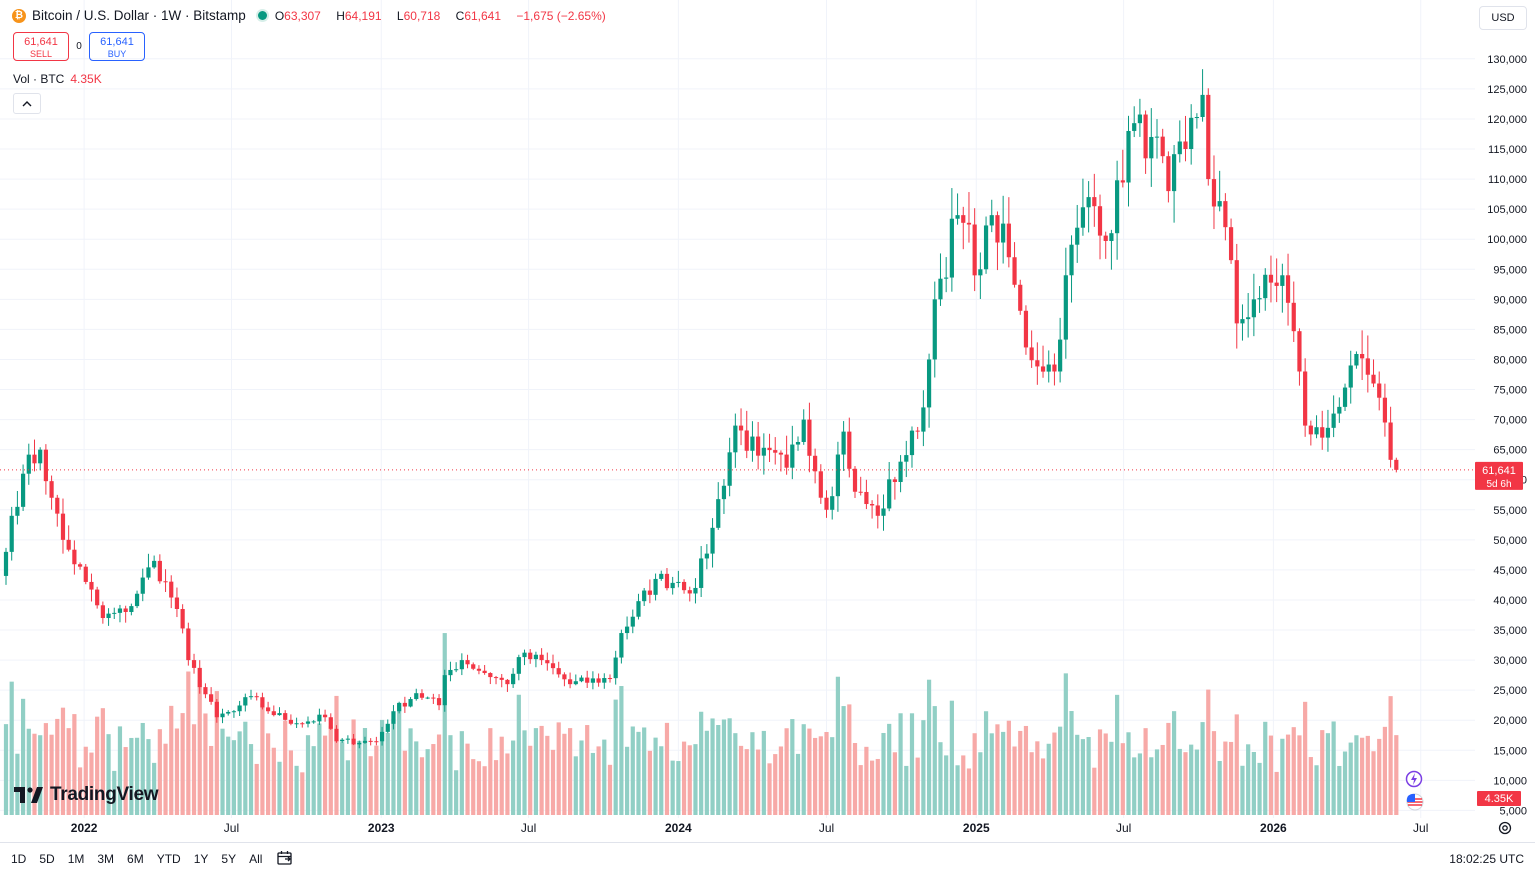 This screenshot has width=1535, height=874. Describe the element at coordinates (76, 859) in the screenshot. I see `range-button-1m: 1M` at that location.